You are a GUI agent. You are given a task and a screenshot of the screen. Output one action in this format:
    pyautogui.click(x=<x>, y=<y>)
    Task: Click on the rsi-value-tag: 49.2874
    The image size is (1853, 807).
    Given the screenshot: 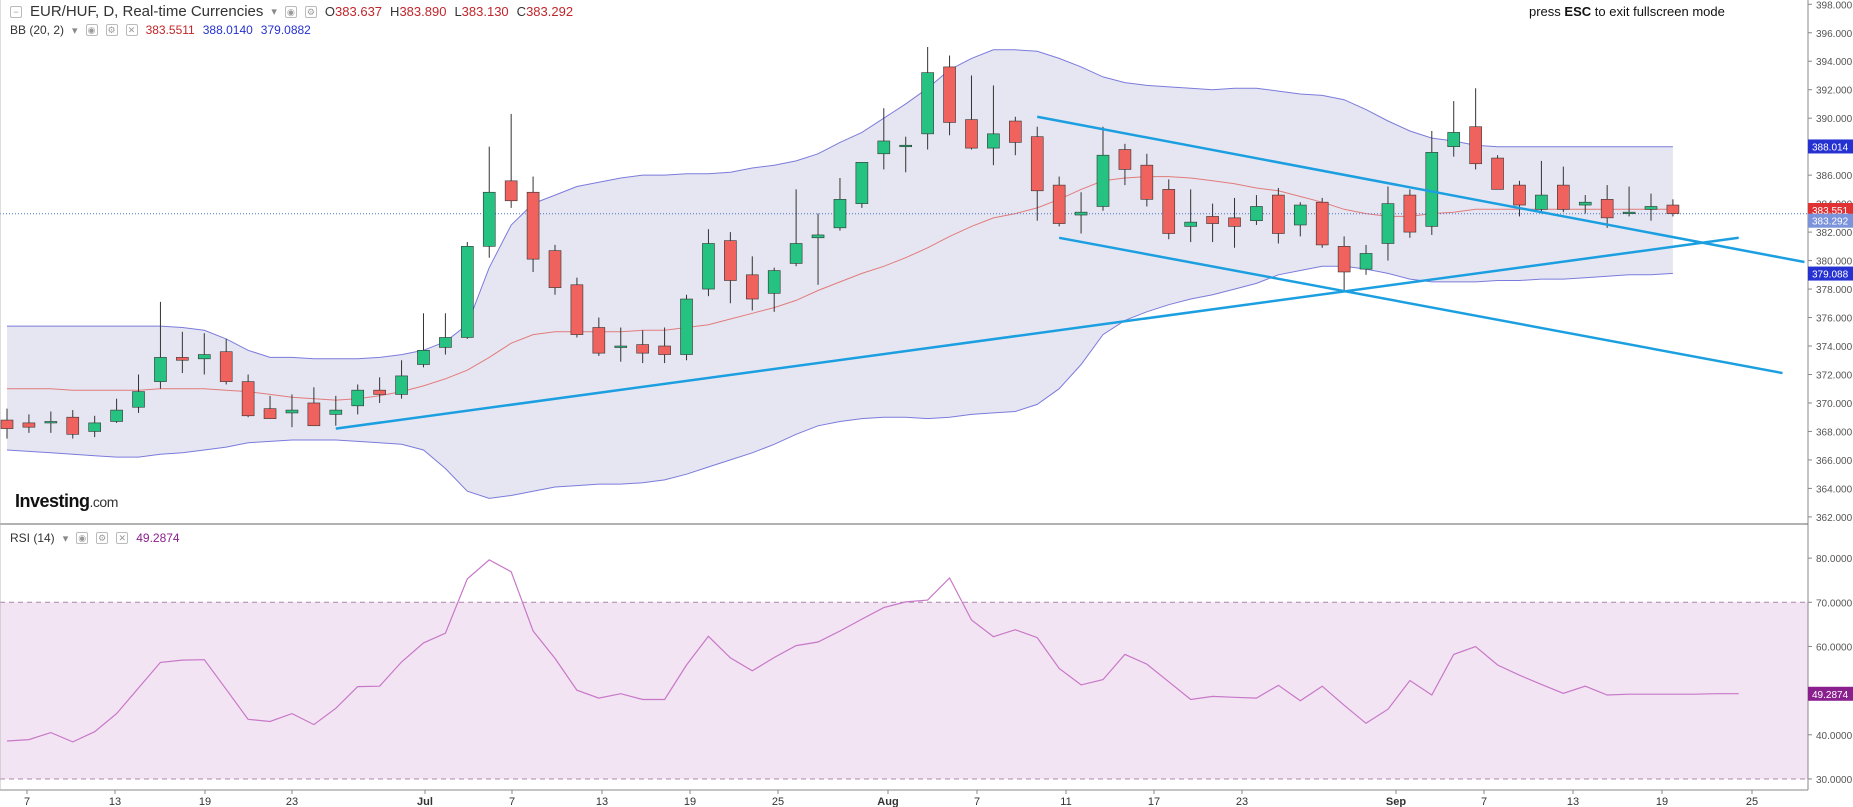 What is the action you would take?
    pyautogui.click(x=1830, y=693)
    